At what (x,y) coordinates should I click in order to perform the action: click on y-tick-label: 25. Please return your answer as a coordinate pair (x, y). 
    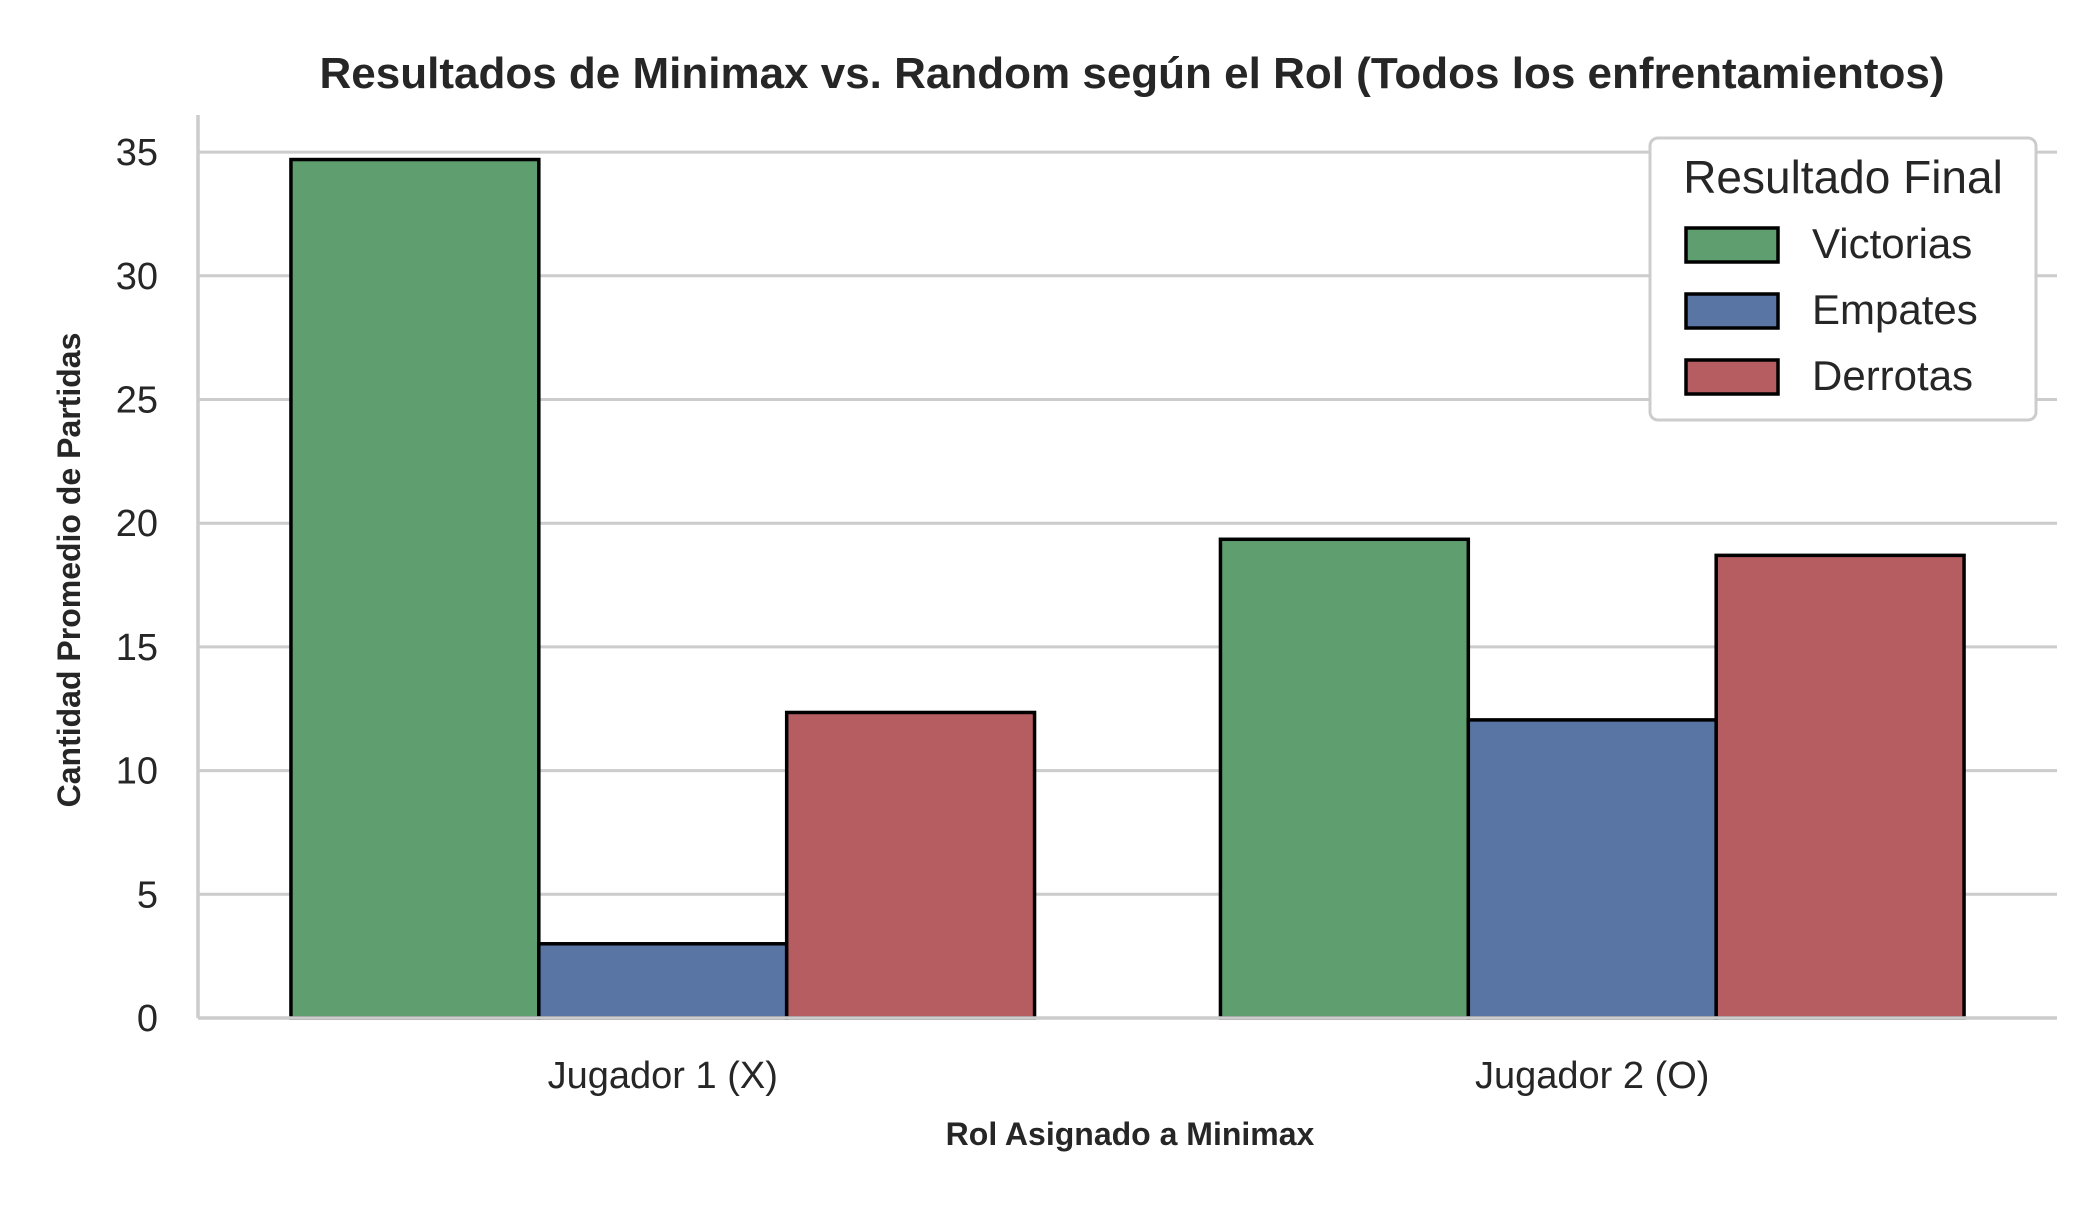
    Looking at the image, I should click on (137, 401).